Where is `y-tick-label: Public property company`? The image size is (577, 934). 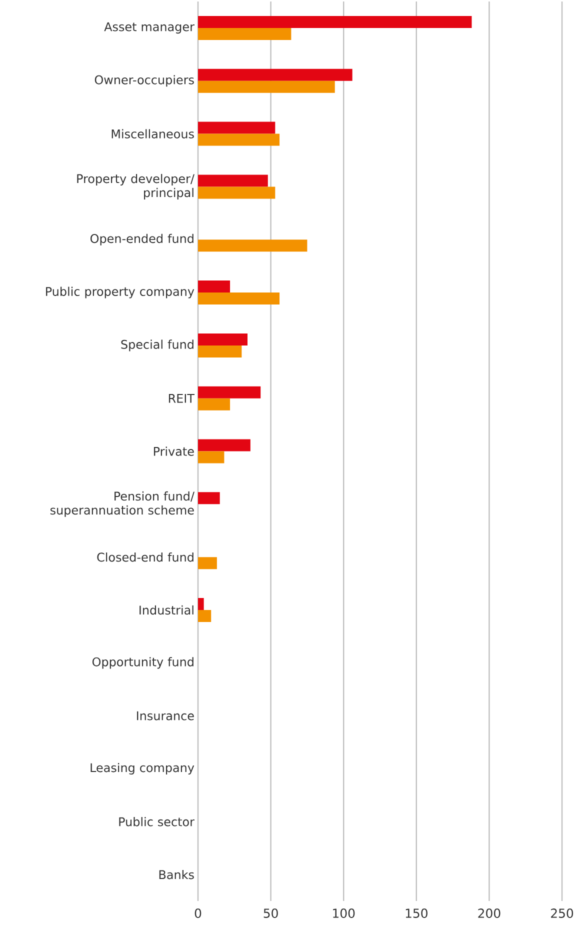
y-tick-label: Public property company is located at coordinates (120, 292).